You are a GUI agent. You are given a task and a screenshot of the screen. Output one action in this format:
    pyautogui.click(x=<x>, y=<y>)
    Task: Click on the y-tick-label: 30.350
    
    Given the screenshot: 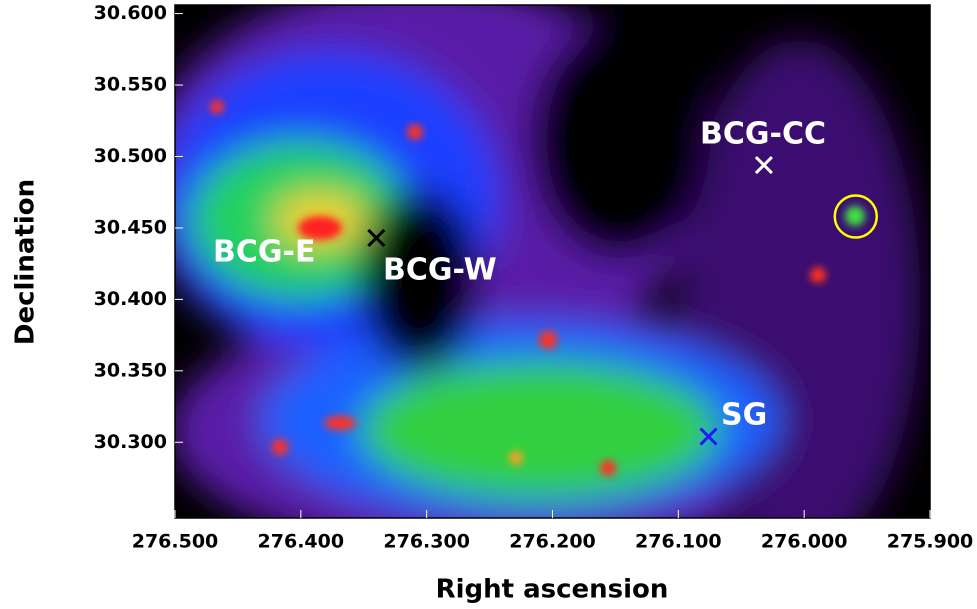 What is the action you would take?
    pyautogui.click(x=130, y=370)
    